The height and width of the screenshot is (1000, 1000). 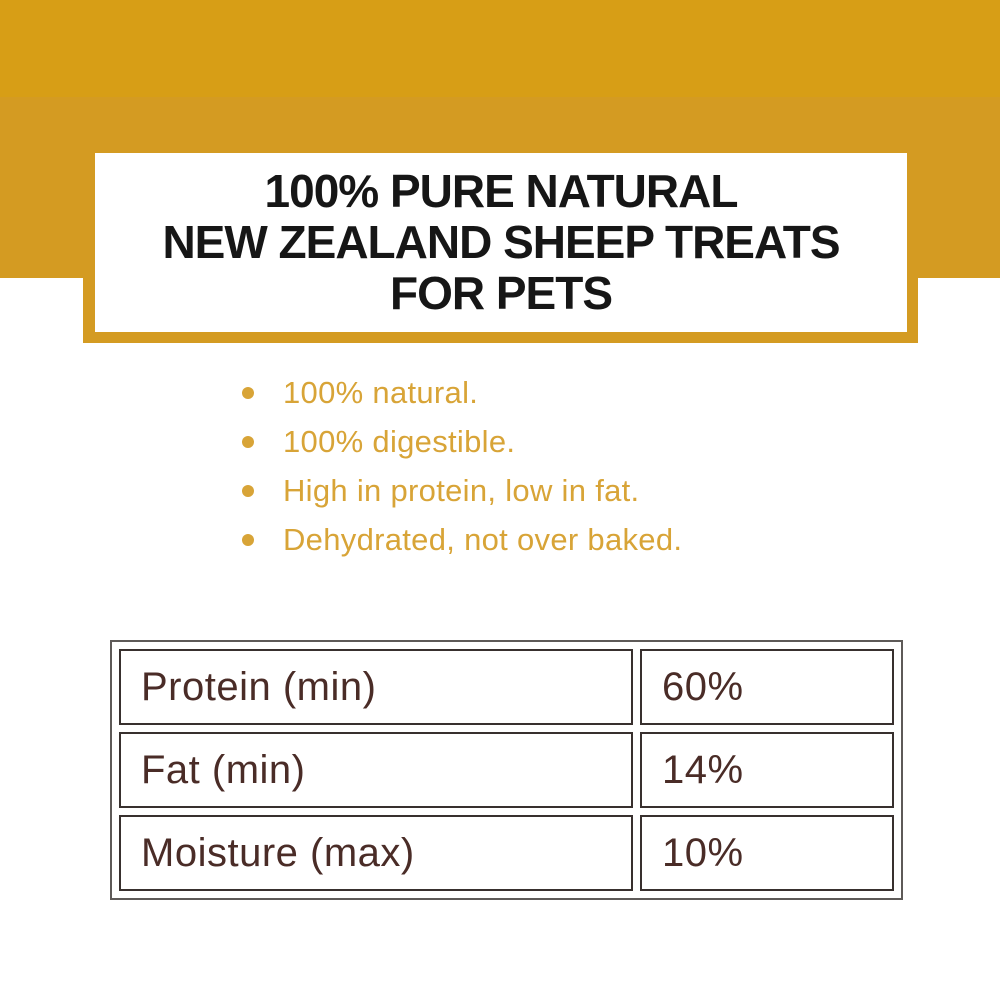 What do you see at coordinates (767, 853) in the screenshot?
I see `nutrition-value-cell: 10%` at bounding box center [767, 853].